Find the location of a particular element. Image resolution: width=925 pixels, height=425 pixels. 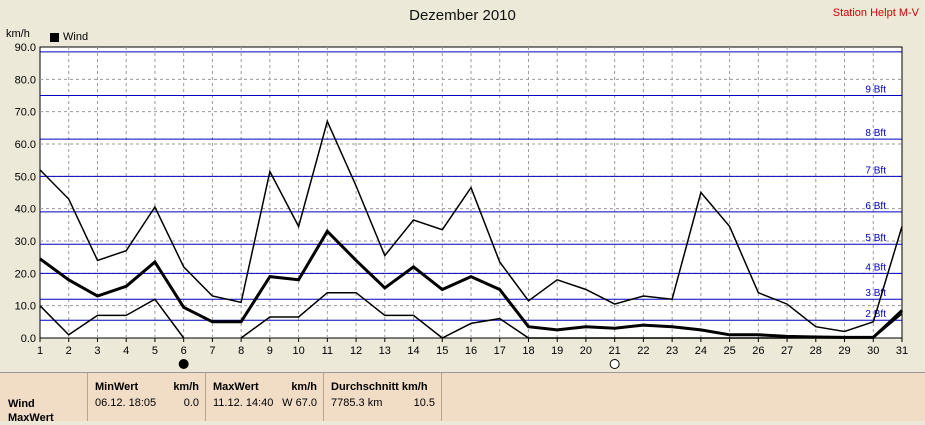

x-tick-label: 19 is located at coordinates (557, 351).